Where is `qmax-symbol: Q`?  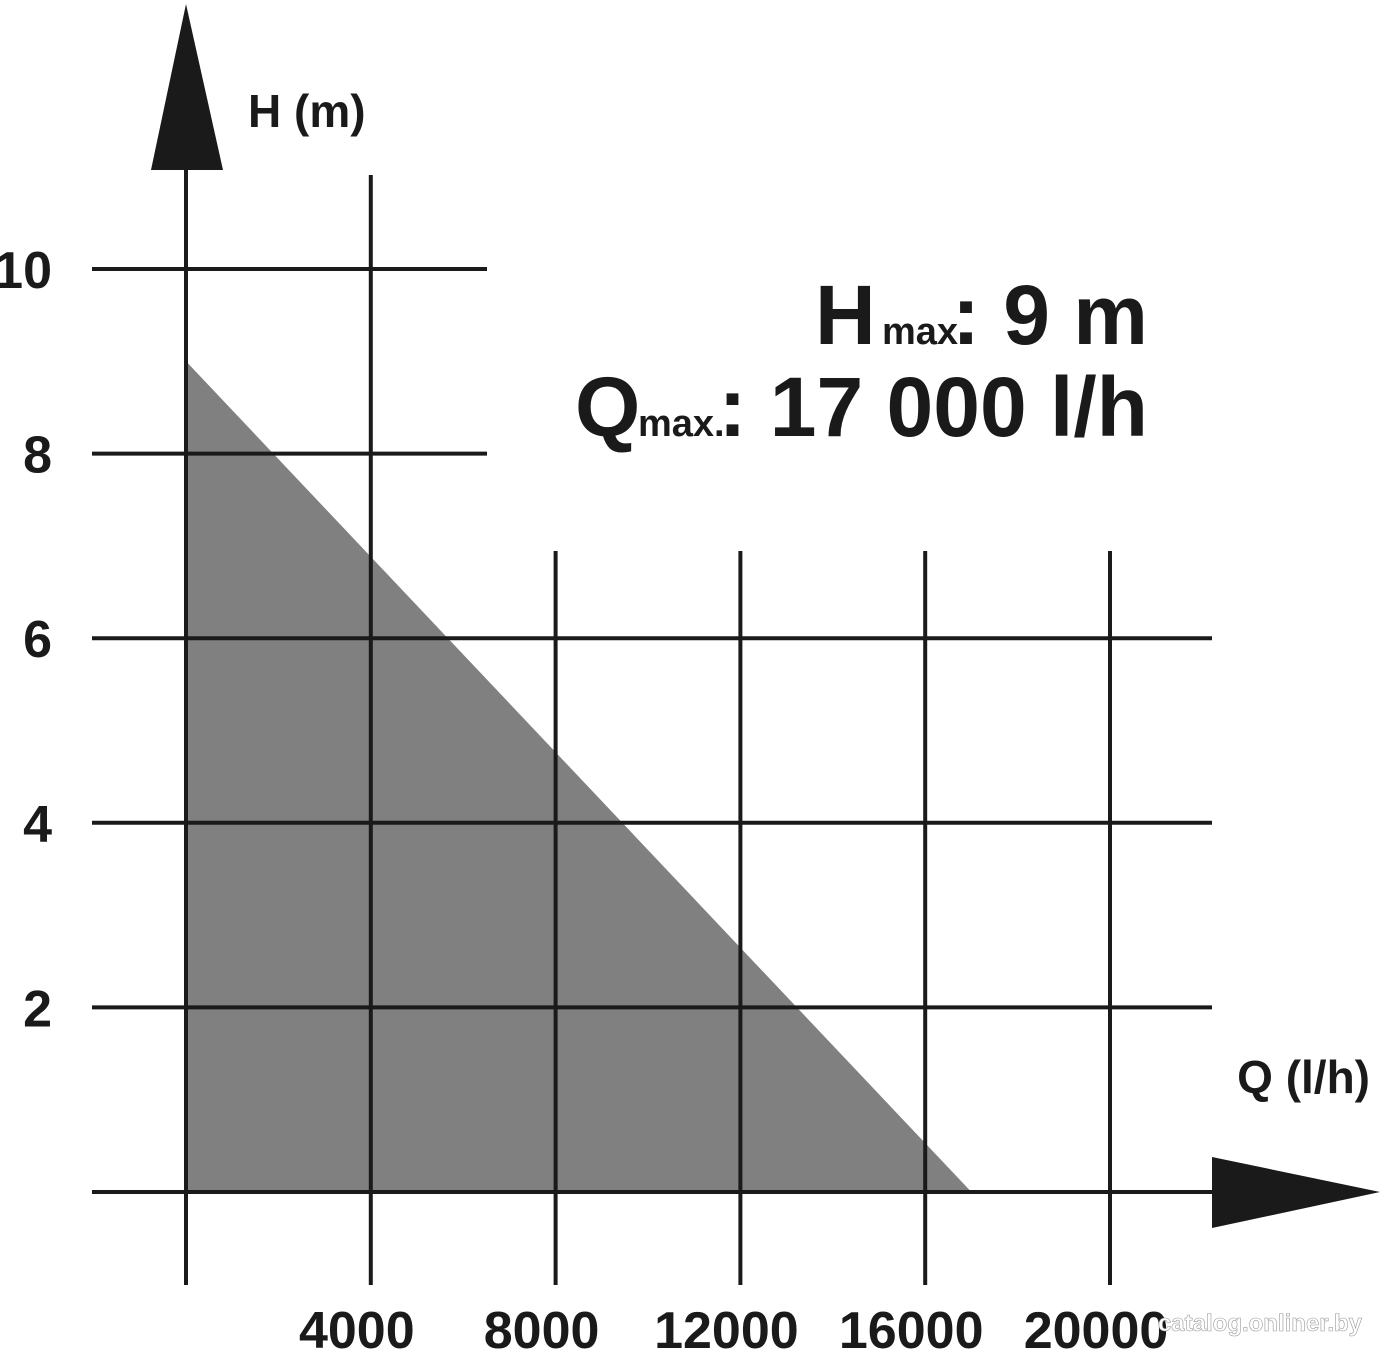
qmax-symbol: Q is located at coordinates (607, 407).